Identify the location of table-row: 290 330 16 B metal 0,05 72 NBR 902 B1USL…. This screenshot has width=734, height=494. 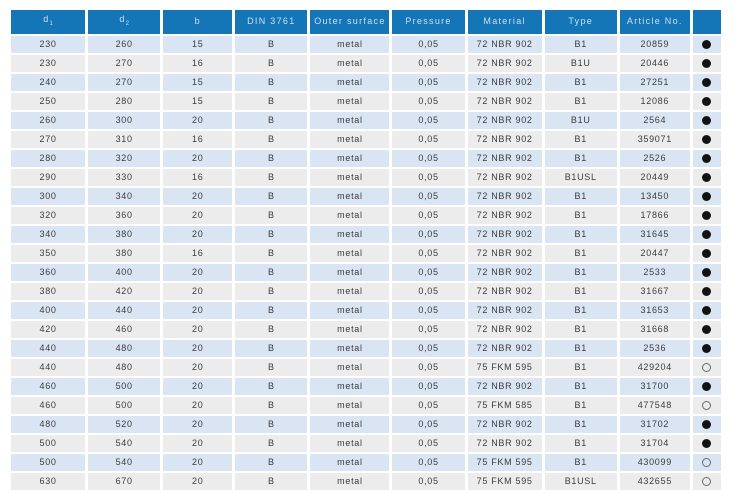
(366, 177).